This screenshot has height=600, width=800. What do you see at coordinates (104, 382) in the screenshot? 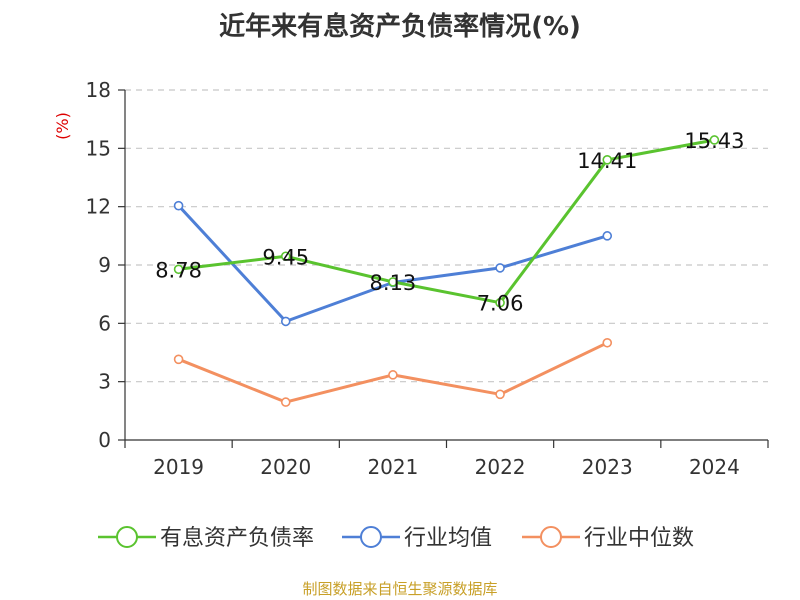
I see `y-tick-label: 3` at bounding box center [104, 382].